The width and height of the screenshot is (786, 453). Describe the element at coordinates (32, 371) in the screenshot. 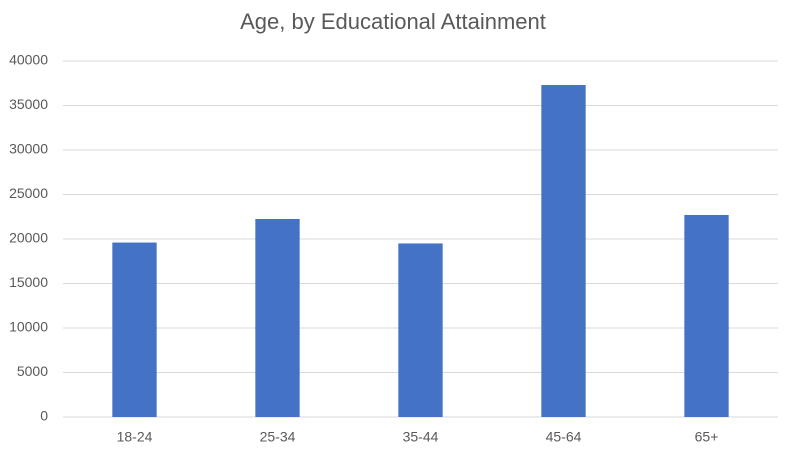

I see `y-tick-label: 5000` at that location.